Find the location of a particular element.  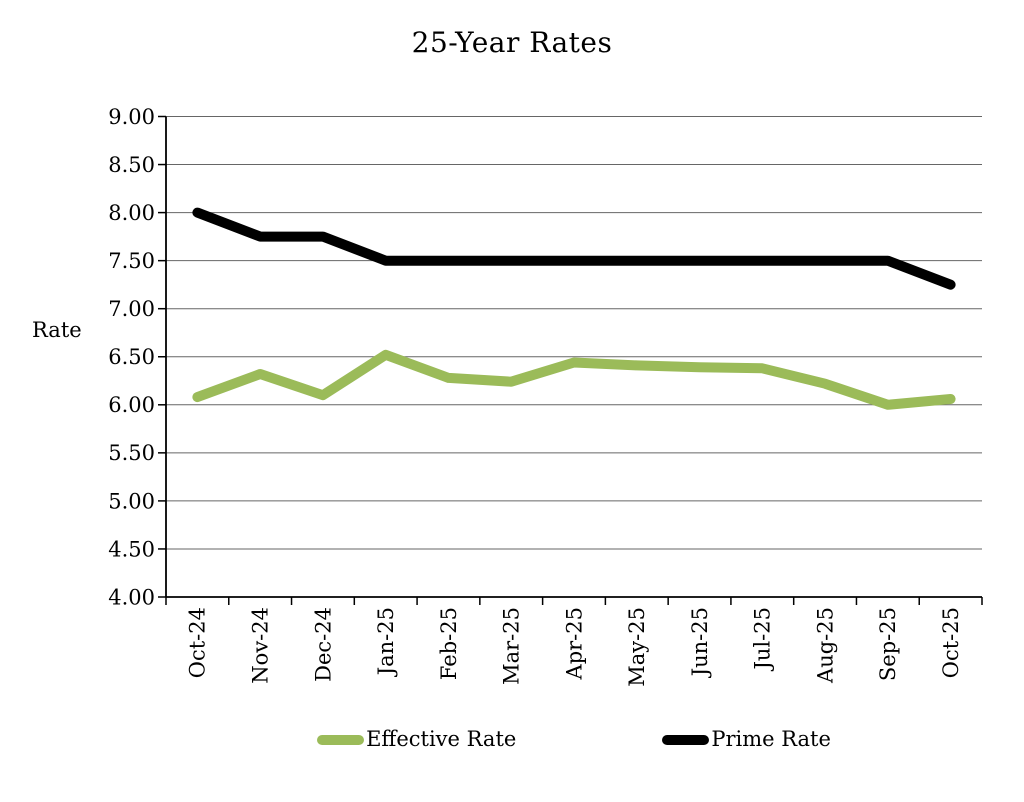

y-tick-label: 8.50 is located at coordinates (131, 165).